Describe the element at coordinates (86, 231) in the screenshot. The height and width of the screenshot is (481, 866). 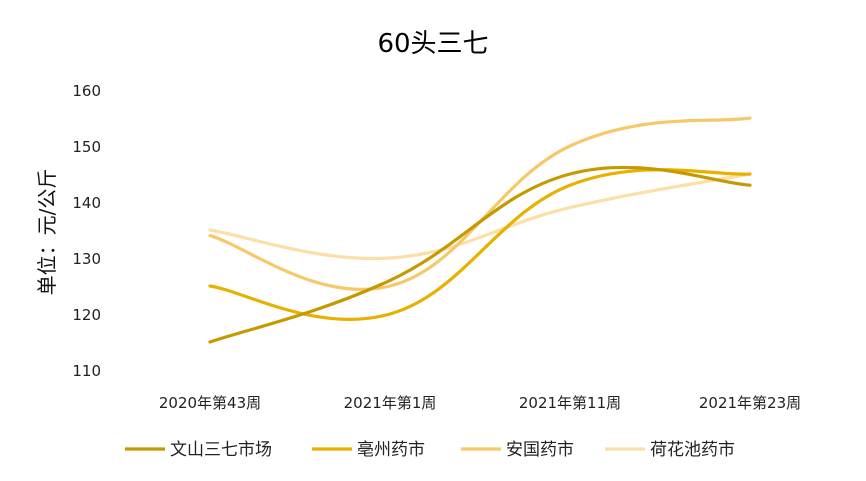
I see `y-axis-ticks: 110 120 130 140 150 160` at that location.